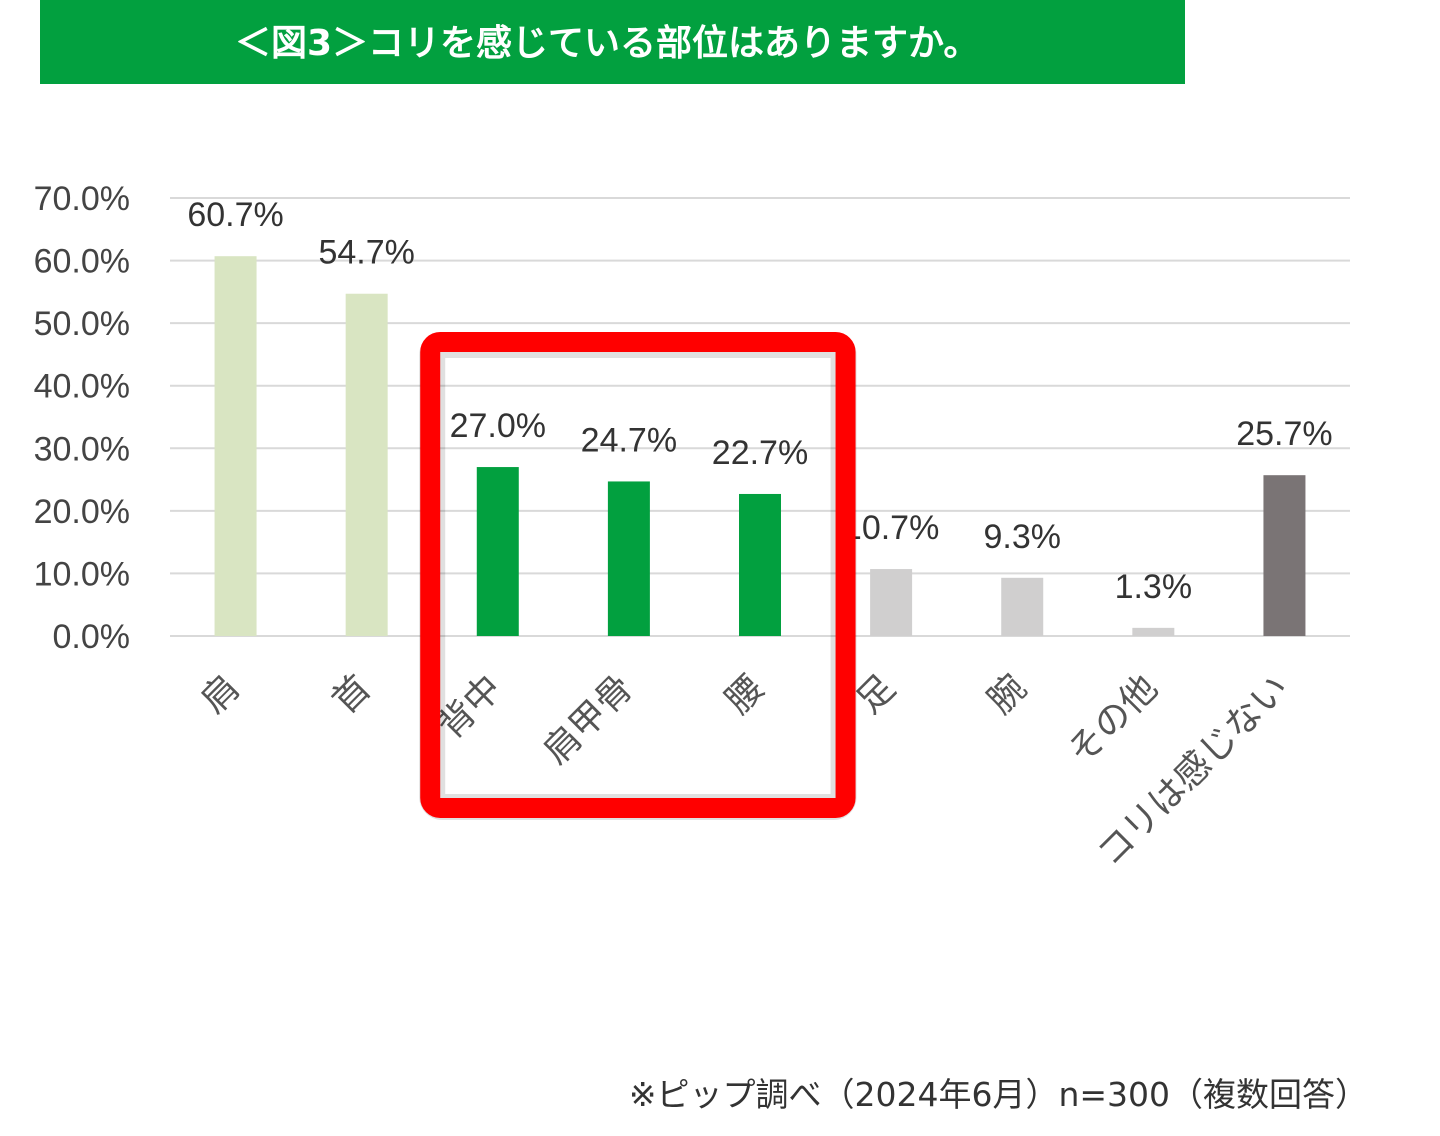 The image size is (1440, 1136). What do you see at coordinates (760, 453) in the screenshot?
I see `data-label: 22.7%` at bounding box center [760, 453].